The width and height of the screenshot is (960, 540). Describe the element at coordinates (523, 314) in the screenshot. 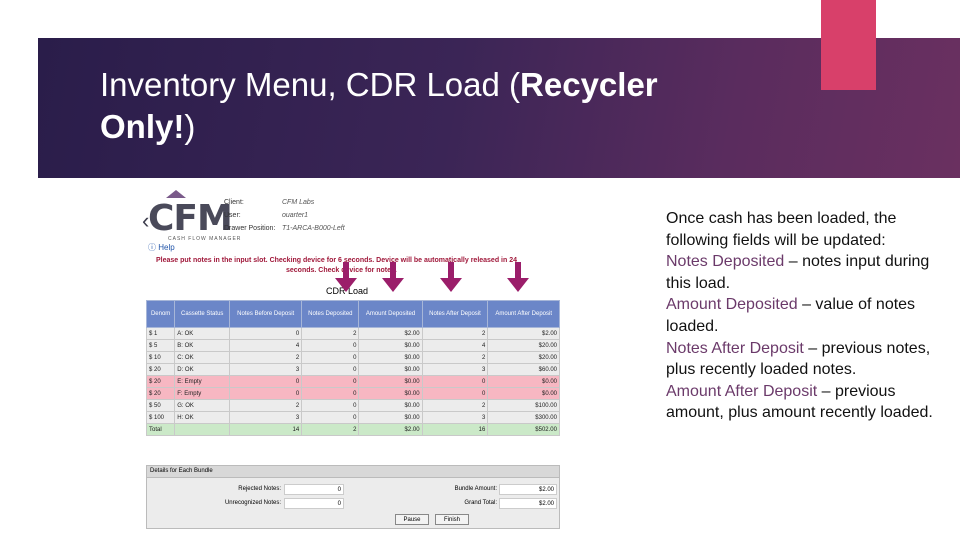

I see `column-header: Amount After Deposit` at that location.